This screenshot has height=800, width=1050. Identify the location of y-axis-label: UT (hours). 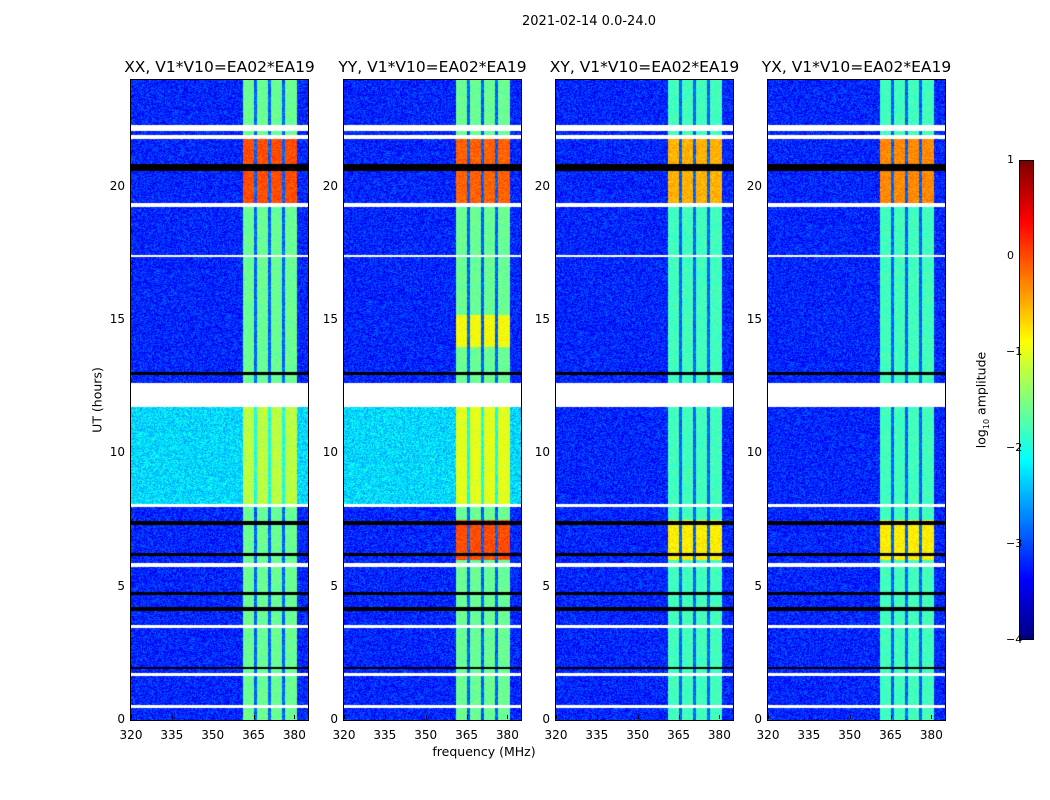
(97, 400).